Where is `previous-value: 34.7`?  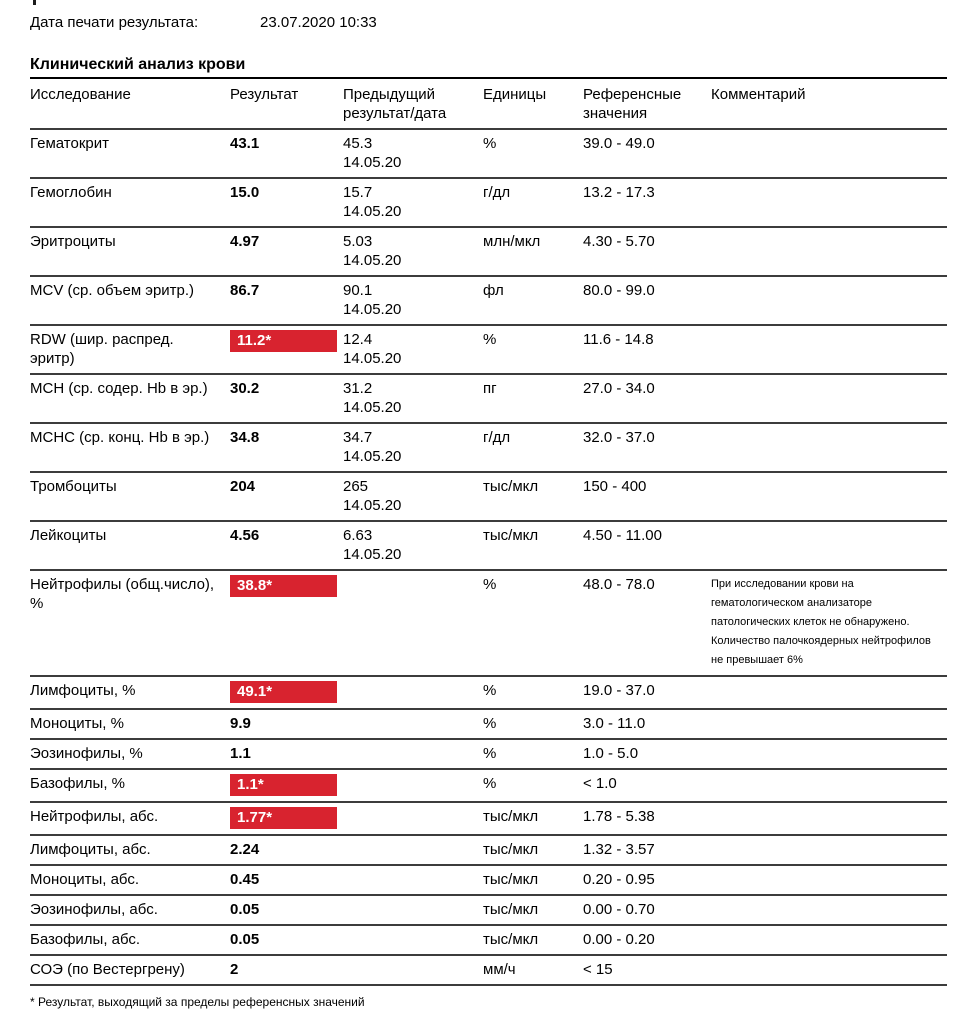
previous-value: 34.7 is located at coordinates (358, 437).